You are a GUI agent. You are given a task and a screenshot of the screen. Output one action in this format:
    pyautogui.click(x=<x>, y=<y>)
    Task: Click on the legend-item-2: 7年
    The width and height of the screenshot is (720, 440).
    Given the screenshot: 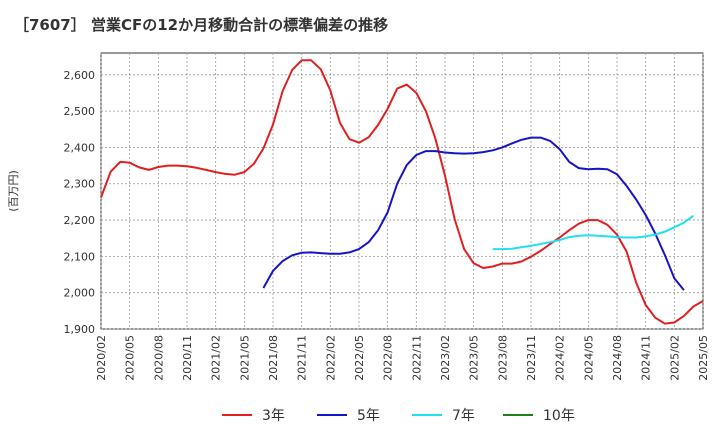 What is the action you would take?
    pyautogui.click(x=443, y=415)
    